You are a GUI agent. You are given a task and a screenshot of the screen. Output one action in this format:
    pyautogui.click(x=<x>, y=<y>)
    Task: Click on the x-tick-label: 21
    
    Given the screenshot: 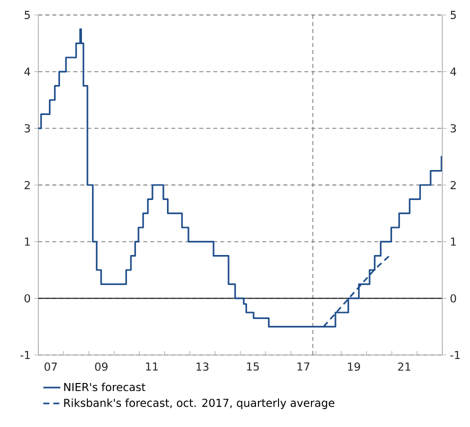 What is the action you would take?
    pyautogui.click(x=404, y=366)
    